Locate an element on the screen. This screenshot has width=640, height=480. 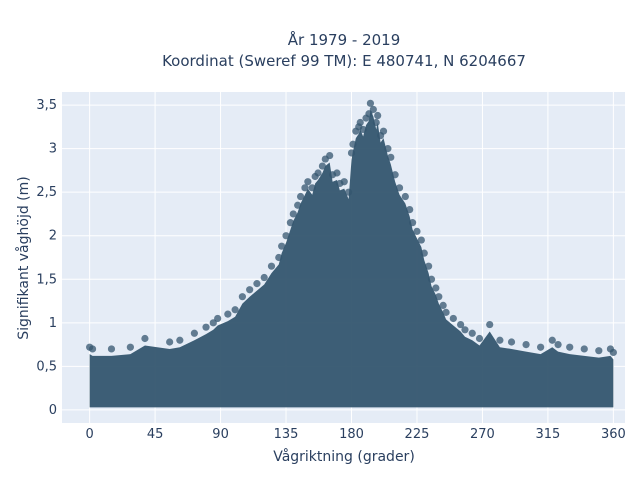
x-tick-label: 45 is located at coordinates (155, 434).